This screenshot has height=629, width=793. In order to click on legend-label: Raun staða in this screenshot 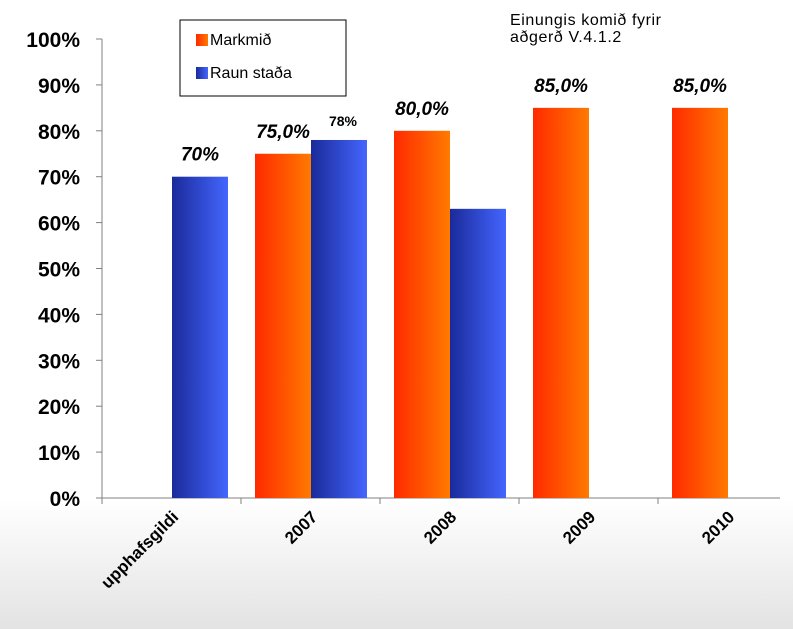, I will do `click(251, 73)`.